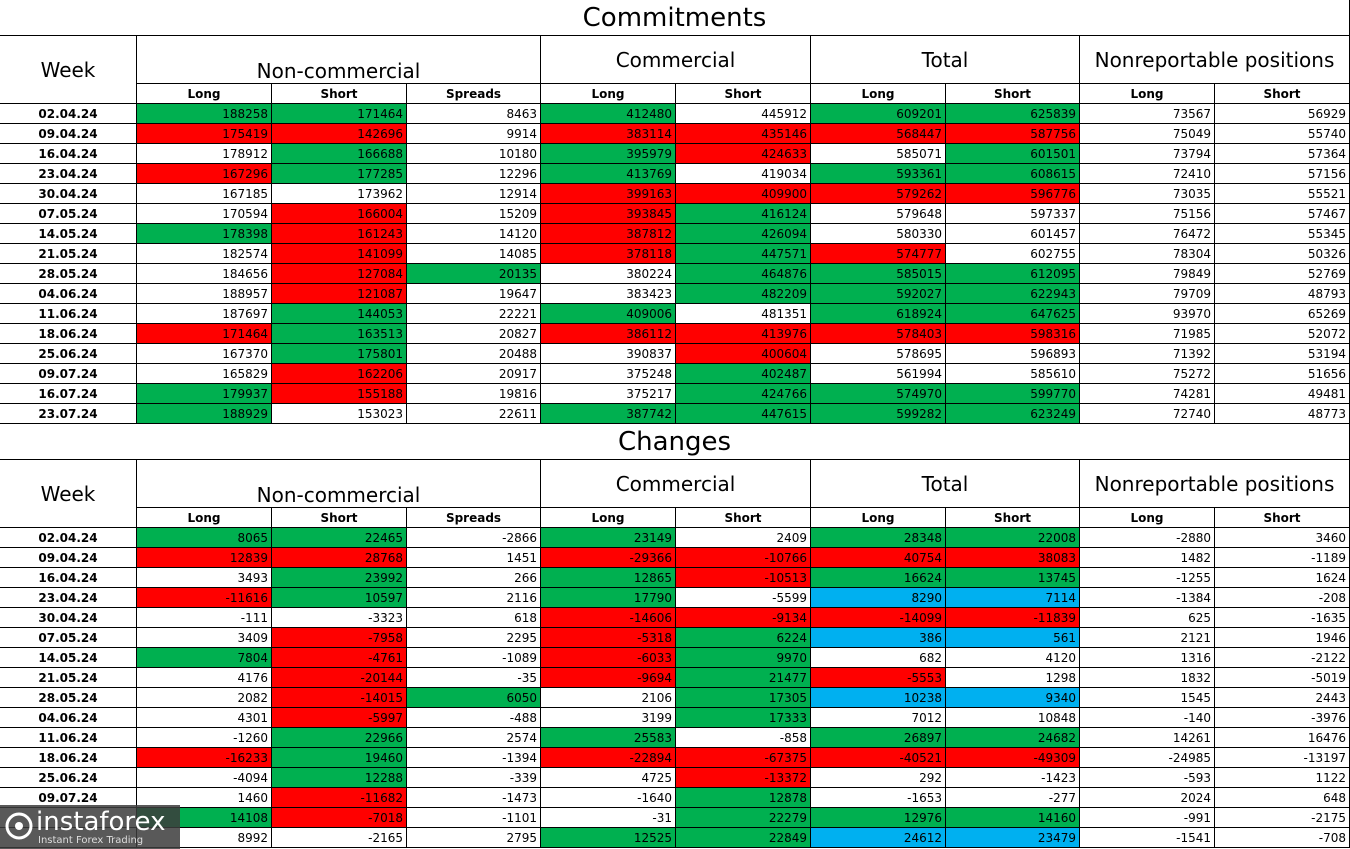  What do you see at coordinates (204, 718) in the screenshot?
I see `value-cell: 4301` at bounding box center [204, 718].